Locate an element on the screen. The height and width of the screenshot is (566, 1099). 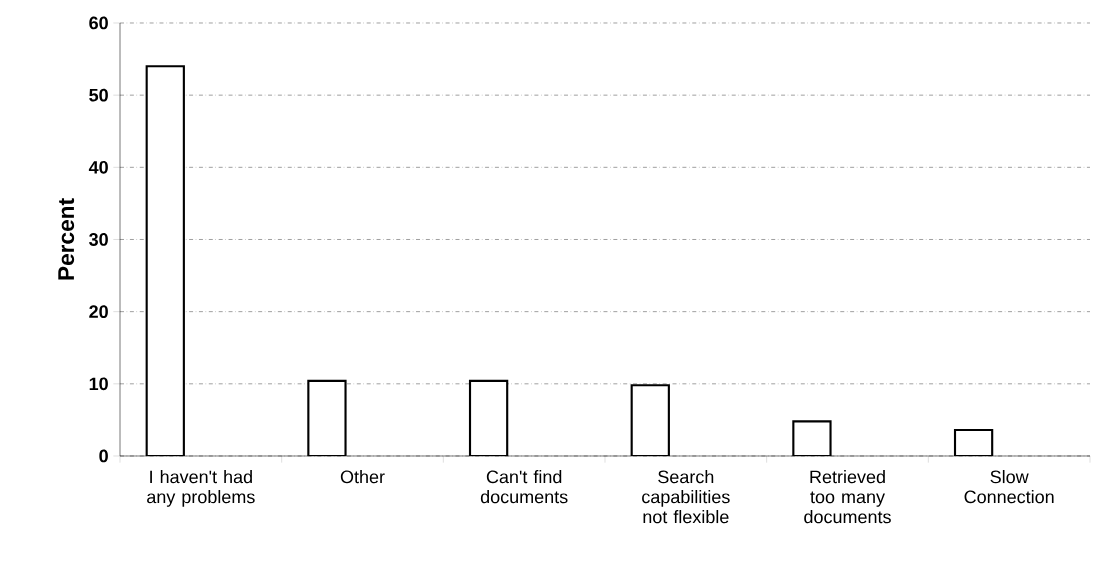
x-tick-label: I haven't had any problems is located at coordinates (201, 488).